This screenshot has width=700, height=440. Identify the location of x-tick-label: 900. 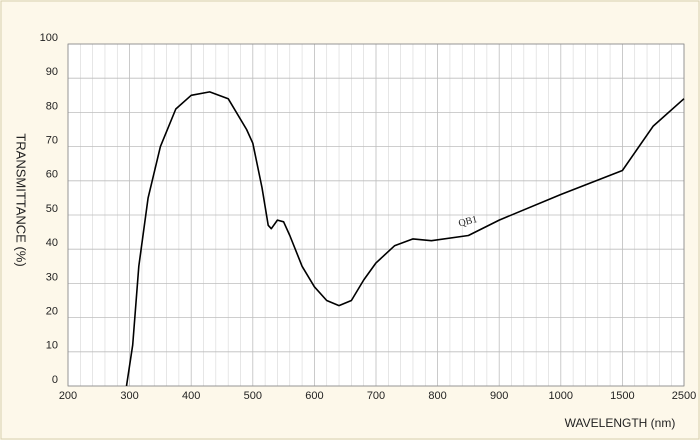
(499, 396).